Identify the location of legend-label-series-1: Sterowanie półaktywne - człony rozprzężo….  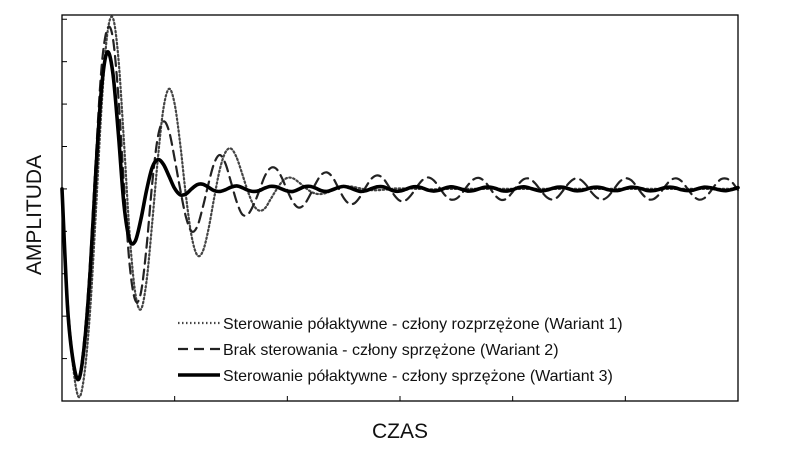
(423, 324).